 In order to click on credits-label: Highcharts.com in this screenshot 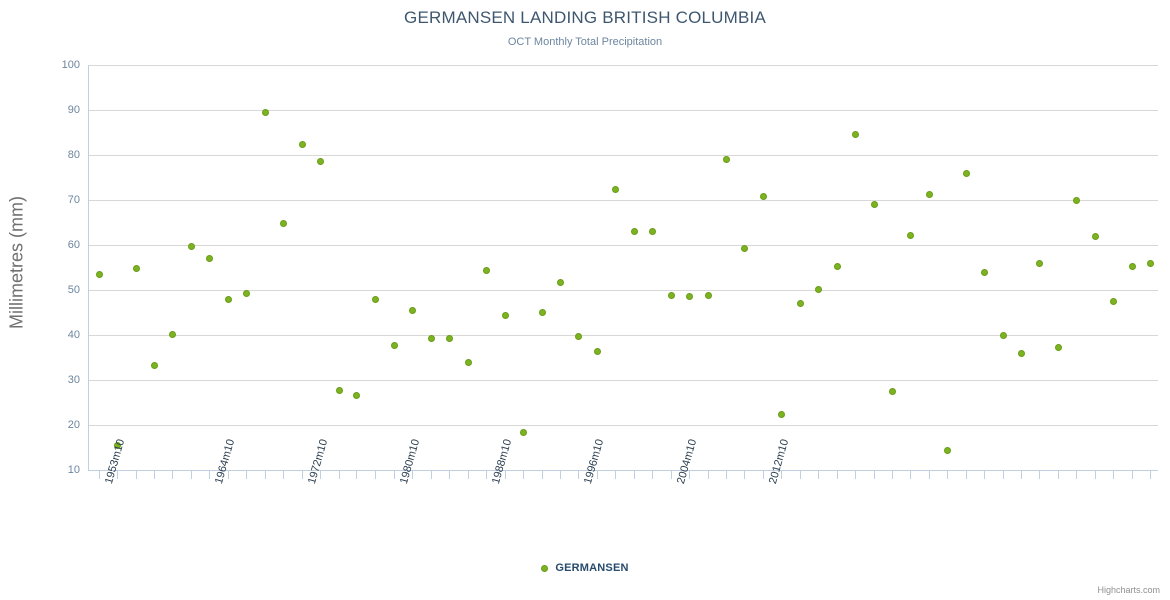, I will do `click(1128, 590)`.